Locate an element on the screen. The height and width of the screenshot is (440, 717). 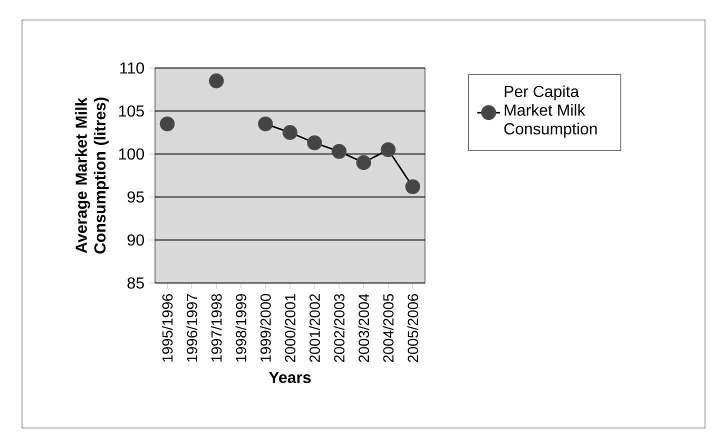
x-tick-label: 2004/2005 is located at coordinates (388, 328).